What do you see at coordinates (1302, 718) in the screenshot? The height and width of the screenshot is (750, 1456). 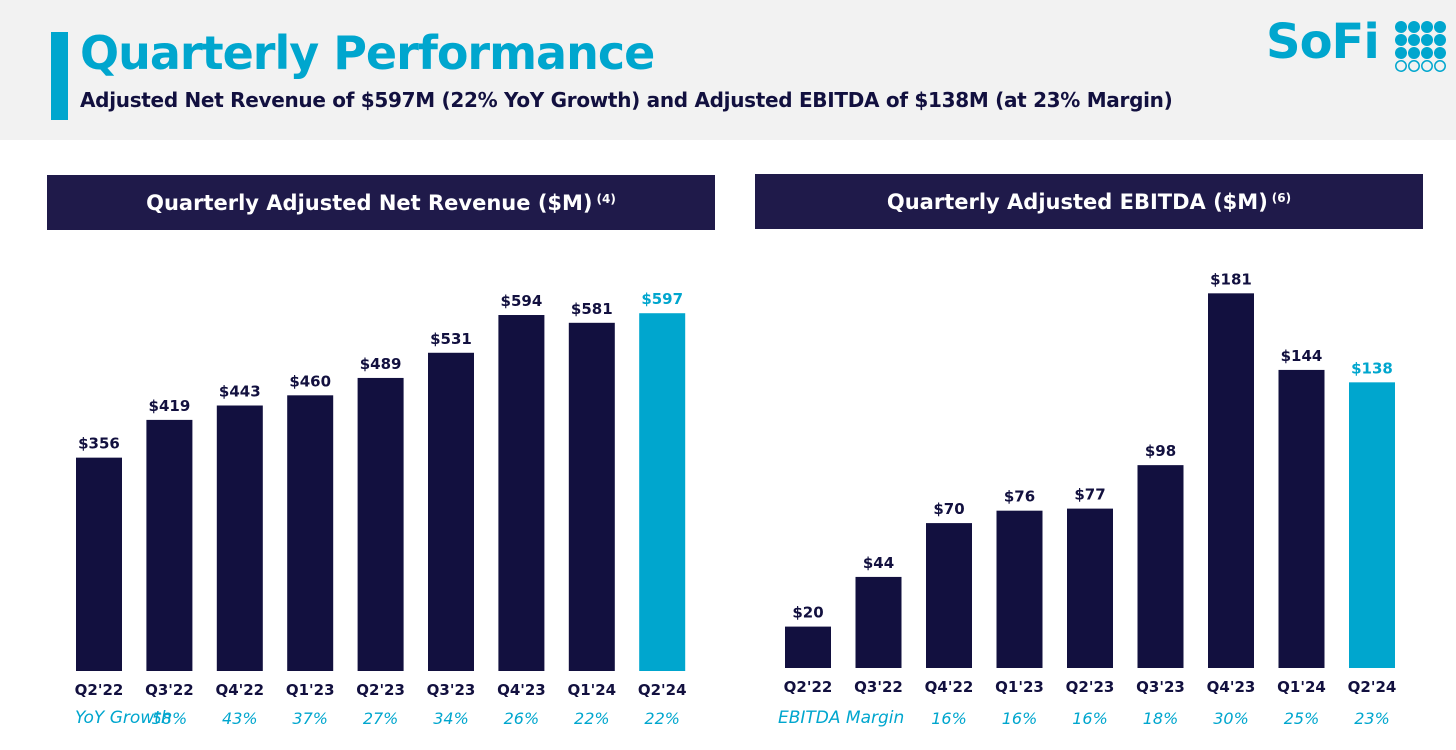 I see `ebitda-metric-value: 25%` at bounding box center [1302, 718].